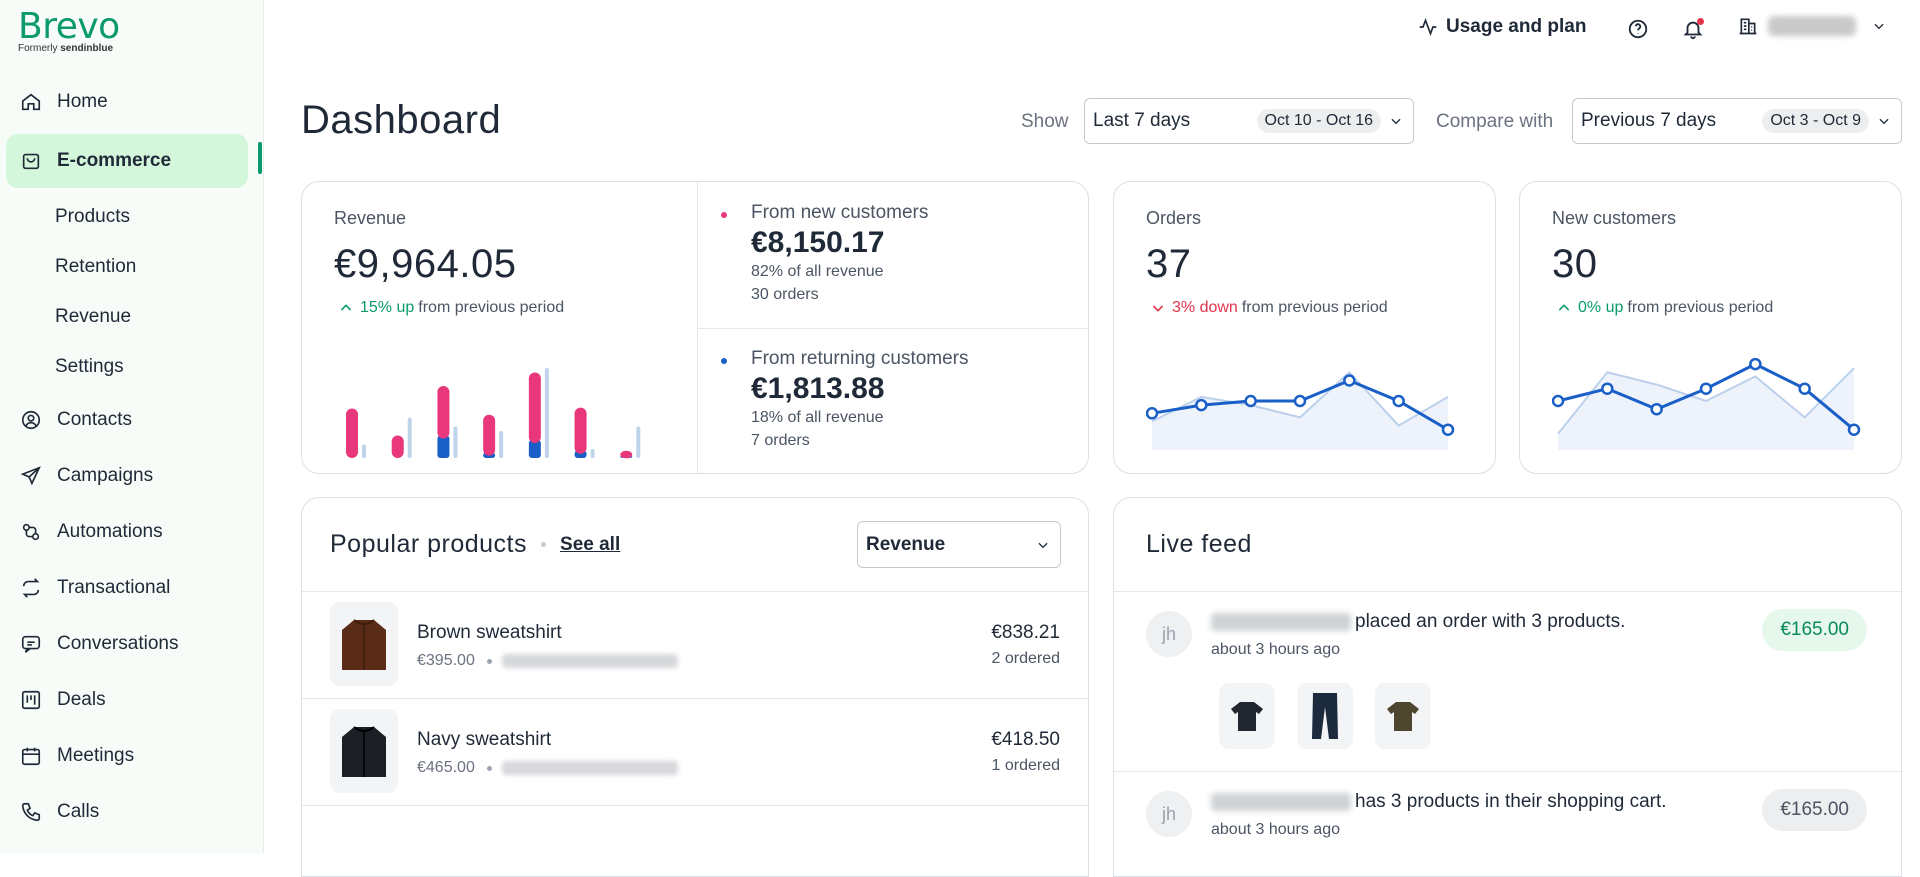 The width and height of the screenshot is (1920, 877). I want to click on account-menu, so click(1812, 26).